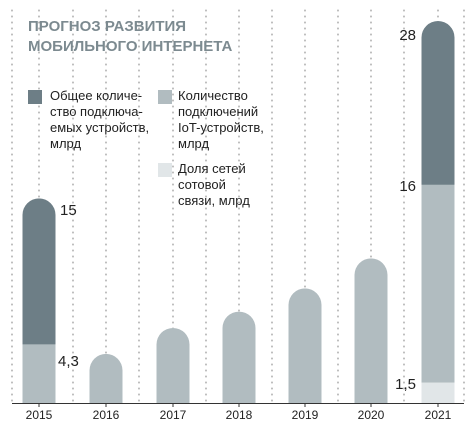  I want to click on x-axis: 2015 2016 2017 2018 2019 2020 2021, so click(238, 412).